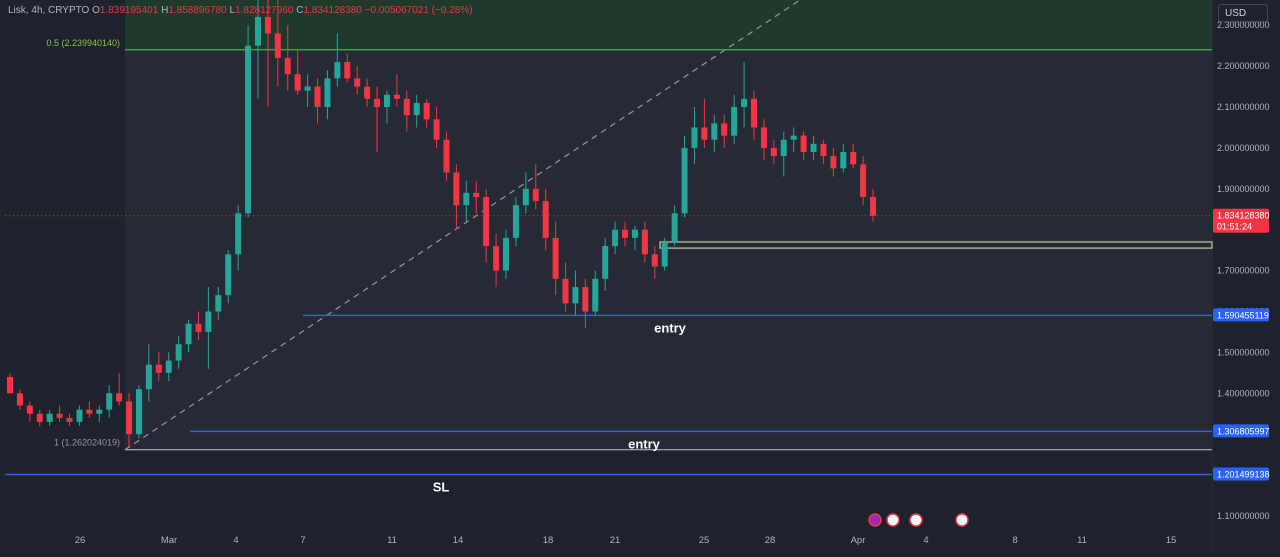 This screenshot has height=557, width=1280. What do you see at coordinates (1014, 540) in the screenshot?
I see `x-tick-label: 8` at bounding box center [1014, 540].